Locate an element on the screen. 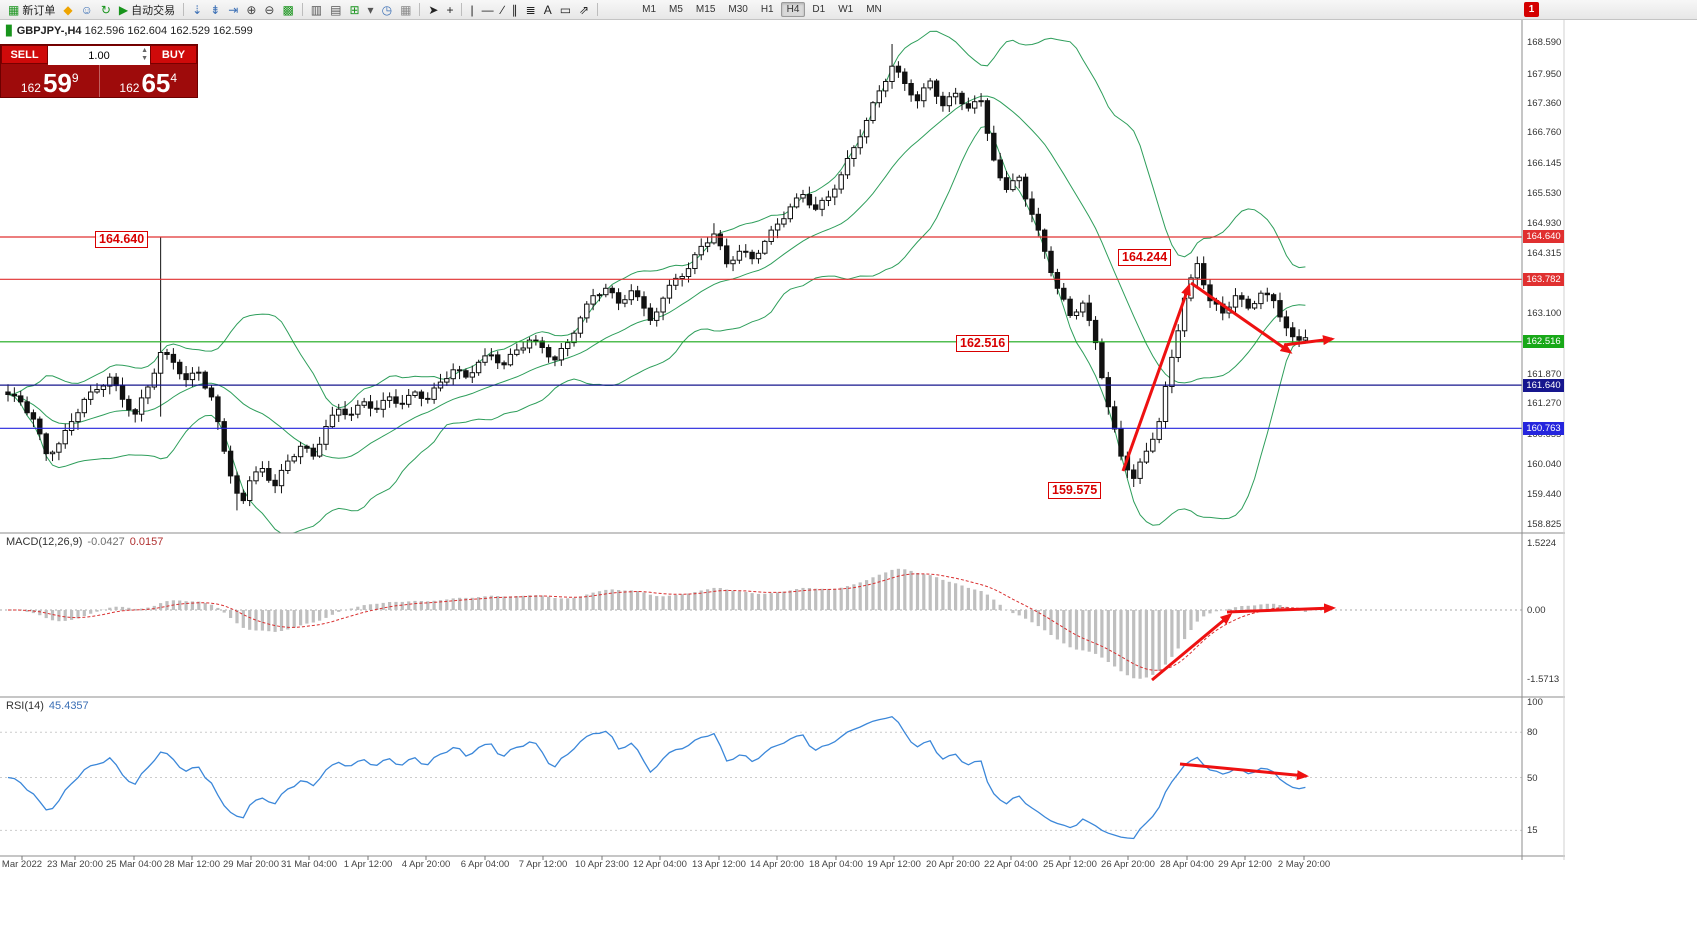  candlestick-chart-icon: ▤ is located at coordinates (335, 10).